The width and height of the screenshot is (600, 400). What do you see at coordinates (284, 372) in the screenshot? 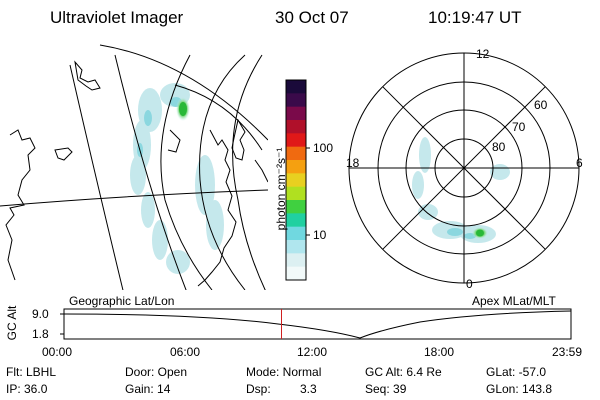
I see `status-mode: Mode: Normal` at bounding box center [284, 372].